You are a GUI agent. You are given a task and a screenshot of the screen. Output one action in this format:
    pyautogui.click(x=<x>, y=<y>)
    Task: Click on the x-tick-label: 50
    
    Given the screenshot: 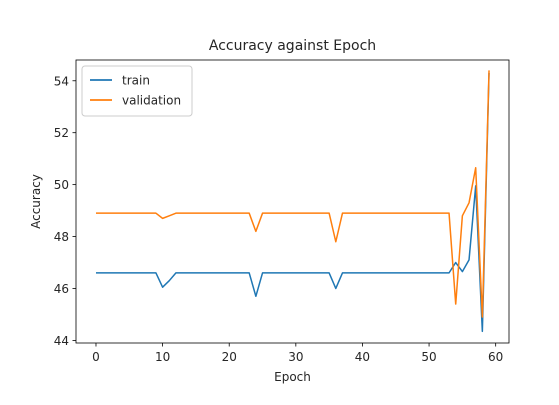 What is the action you would take?
    pyautogui.click(x=428, y=357)
    